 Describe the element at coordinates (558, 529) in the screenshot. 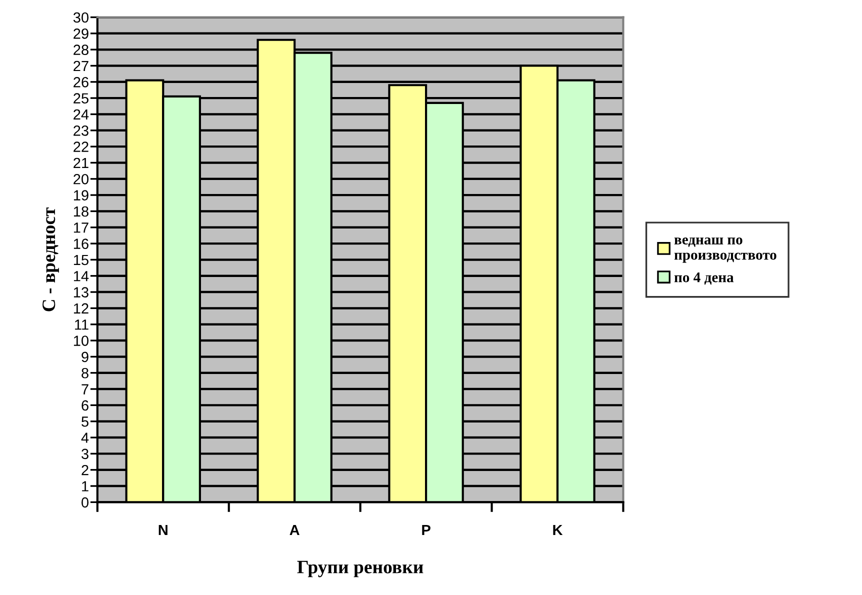

I see `x-tick-label: K` at that location.